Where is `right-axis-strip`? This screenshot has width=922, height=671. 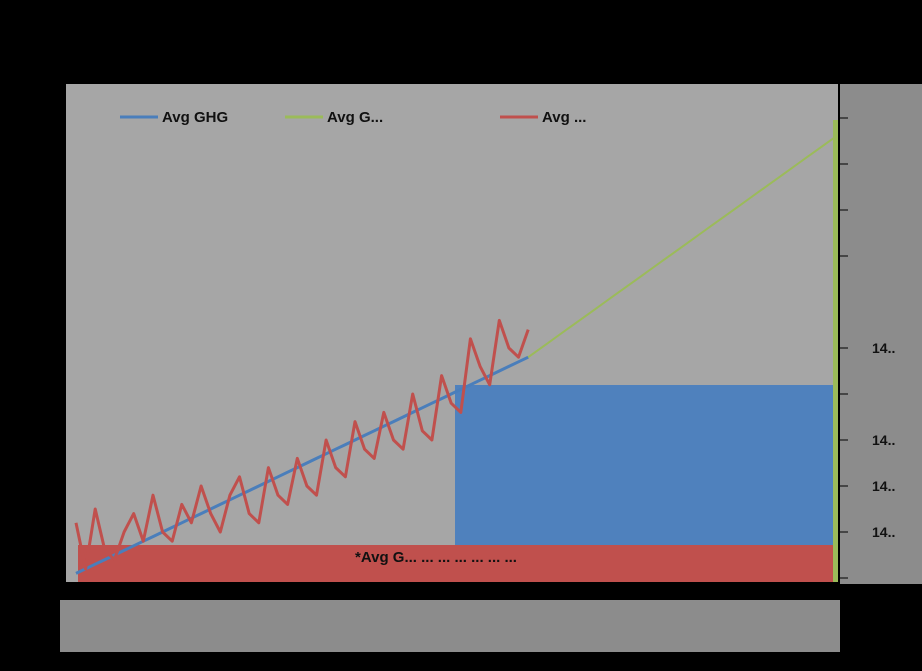 right-axis-strip is located at coordinates (881, 334).